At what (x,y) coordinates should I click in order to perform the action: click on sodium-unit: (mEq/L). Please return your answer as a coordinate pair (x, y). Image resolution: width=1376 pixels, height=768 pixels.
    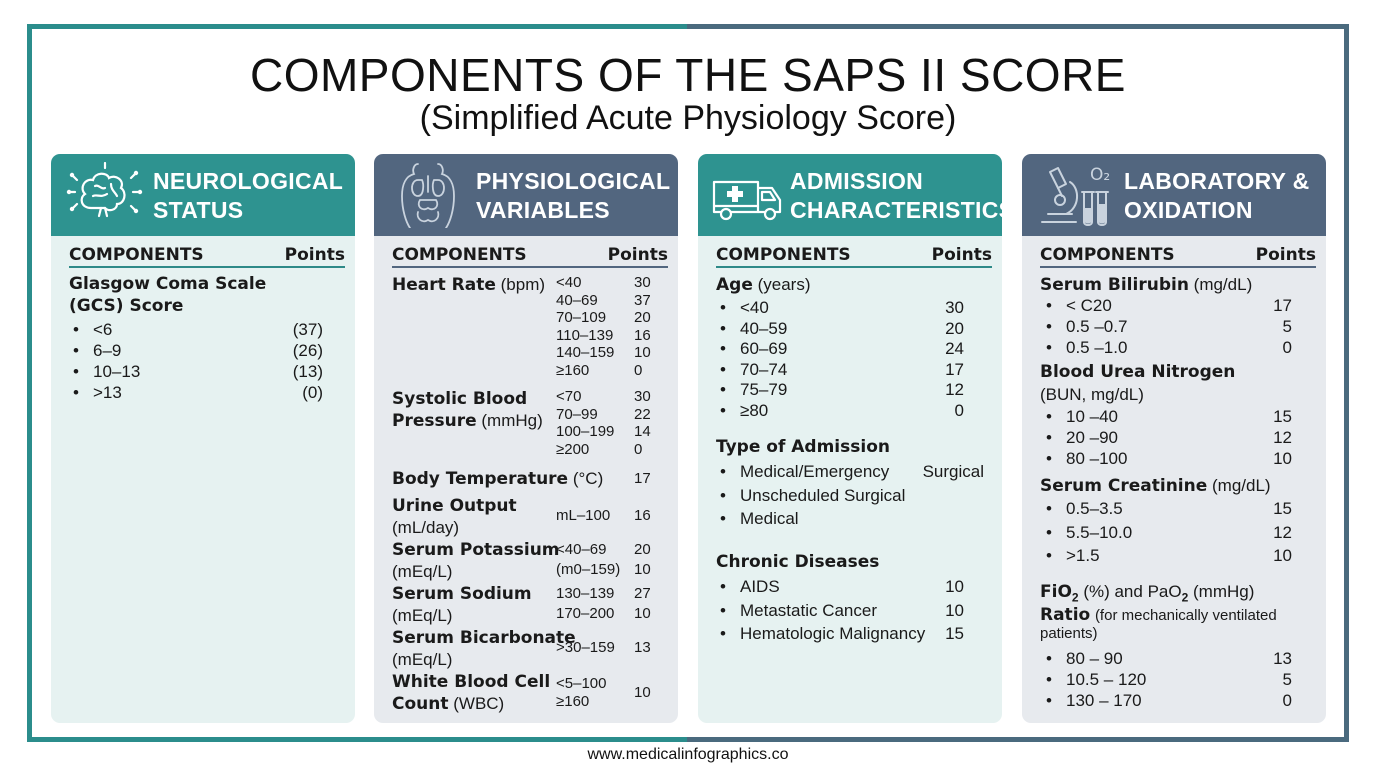
    Looking at the image, I should click on (422, 615).